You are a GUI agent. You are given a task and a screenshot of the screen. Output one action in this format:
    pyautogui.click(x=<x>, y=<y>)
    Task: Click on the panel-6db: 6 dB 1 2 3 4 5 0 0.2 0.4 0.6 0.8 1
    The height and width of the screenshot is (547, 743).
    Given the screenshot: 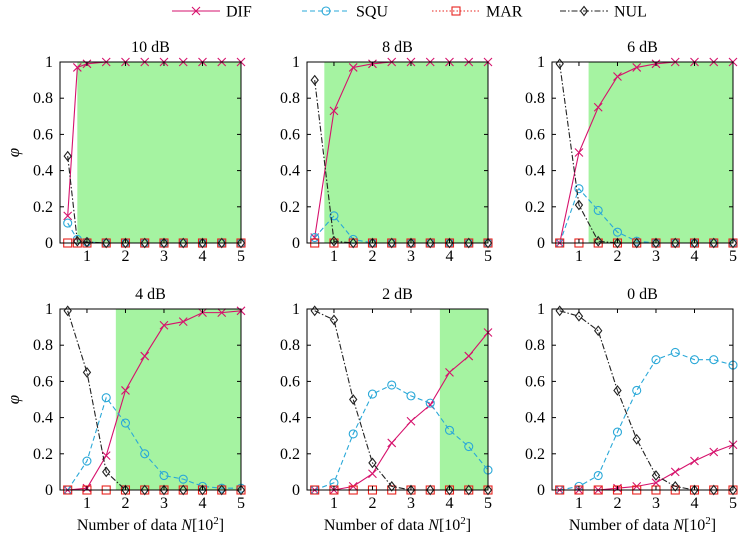 What is the action you would take?
    pyautogui.click(x=631, y=152)
    